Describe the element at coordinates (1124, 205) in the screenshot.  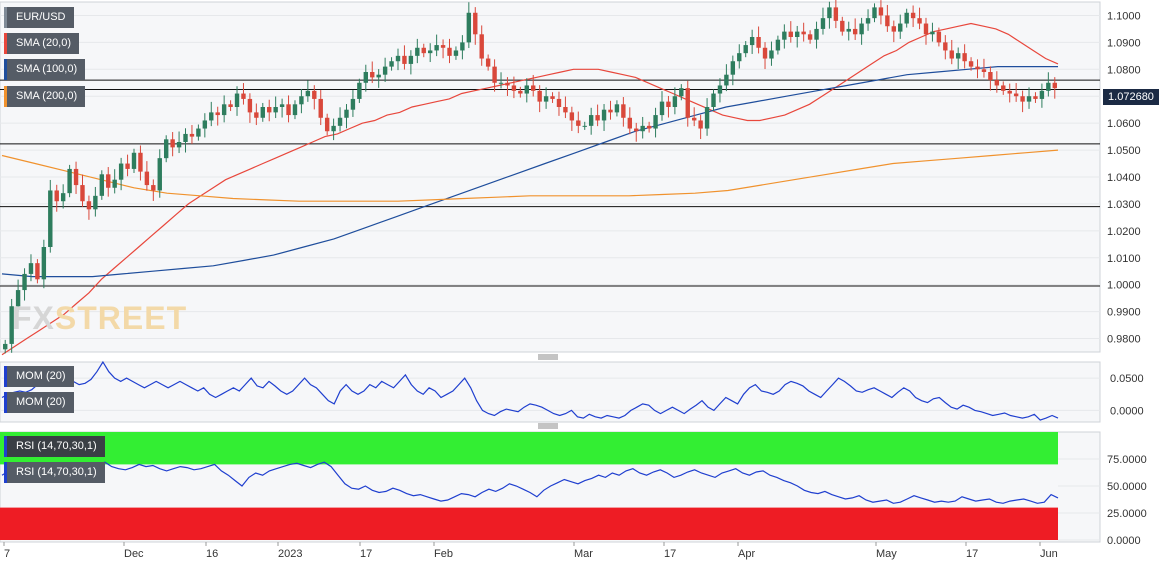
I see `price-tick-label: 1.0300` at that location.